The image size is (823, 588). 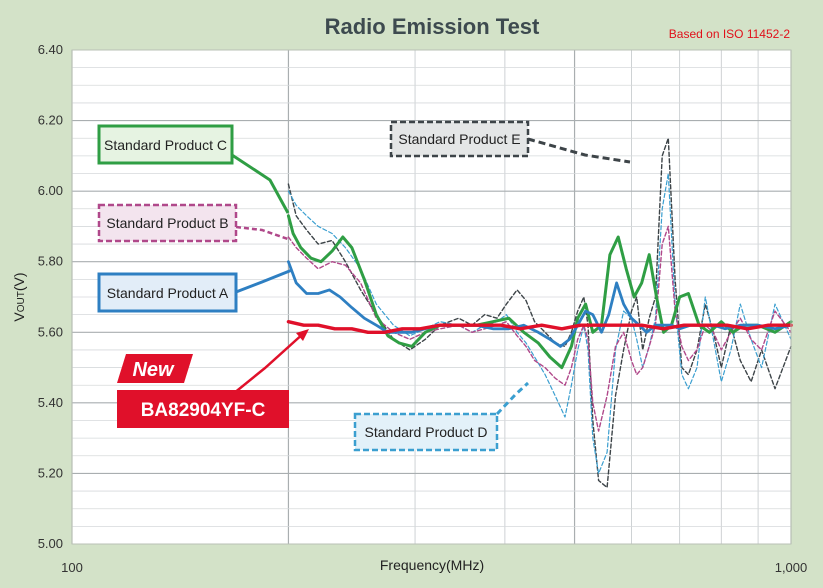 I want to click on y-axis-label: VOUT(V), so click(x=19, y=296).